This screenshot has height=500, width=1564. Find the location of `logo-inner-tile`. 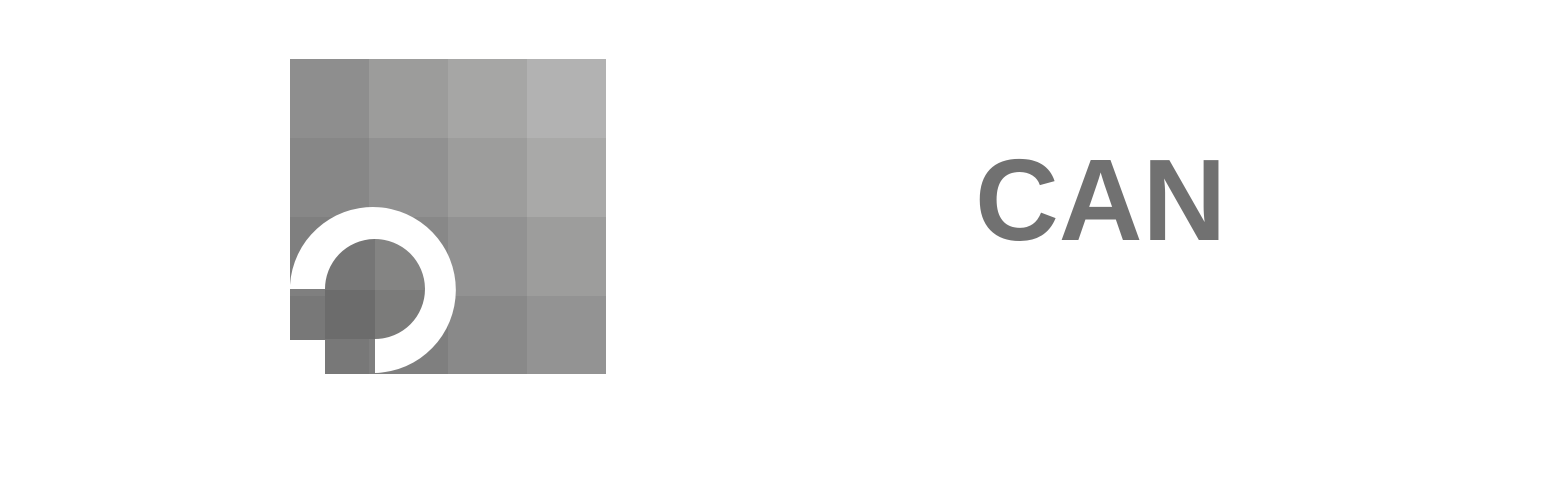

logo-inner-tile is located at coordinates (350, 314).